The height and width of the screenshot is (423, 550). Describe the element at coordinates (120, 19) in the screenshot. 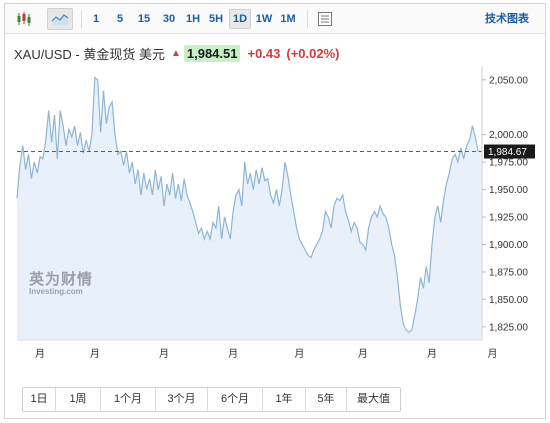

I see `interval-5-button: 5` at that location.